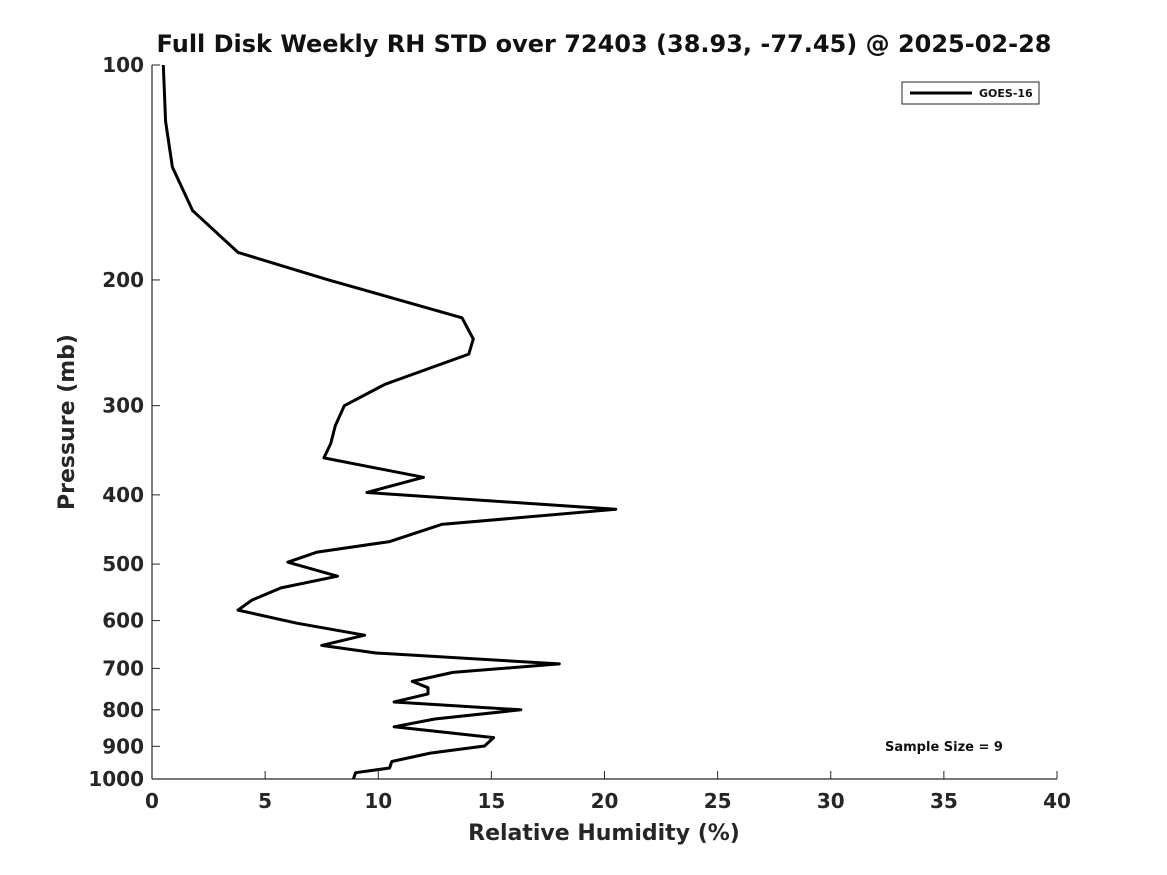  What do you see at coordinates (378, 801) in the screenshot?
I see `x-tick-label: 10` at bounding box center [378, 801].